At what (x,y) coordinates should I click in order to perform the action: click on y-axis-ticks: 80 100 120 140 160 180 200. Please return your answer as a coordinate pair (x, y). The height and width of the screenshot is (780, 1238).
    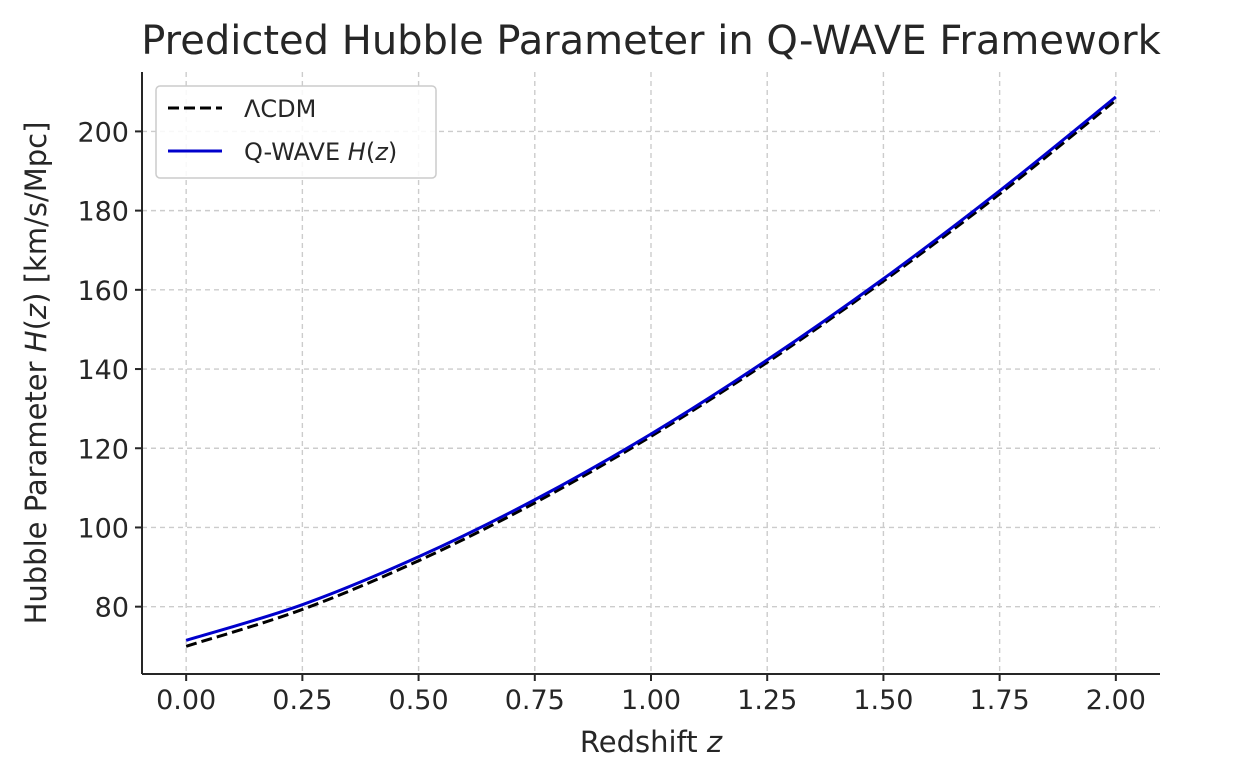
    Looking at the image, I should click on (109, 370).